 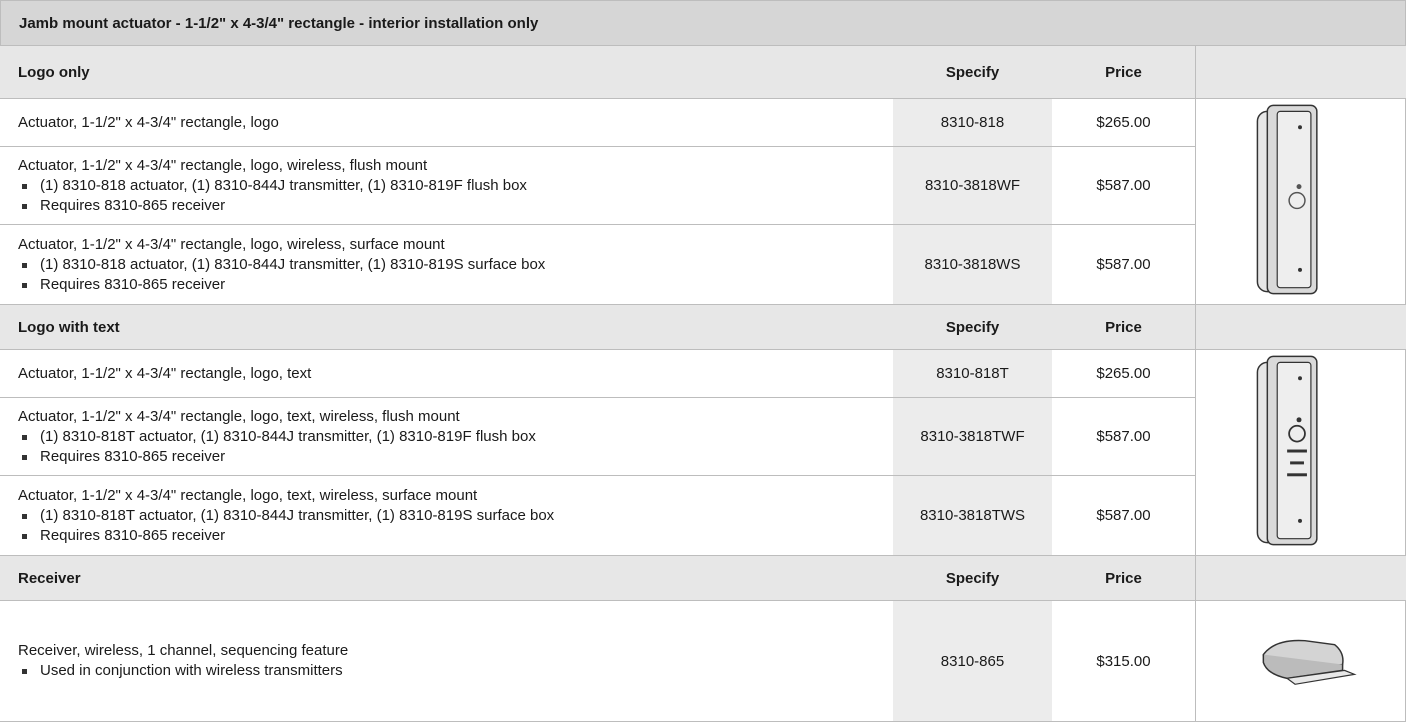 What do you see at coordinates (446, 327) in the screenshot?
I see `section-header: Logo with text` at bounding box center [446, 327].